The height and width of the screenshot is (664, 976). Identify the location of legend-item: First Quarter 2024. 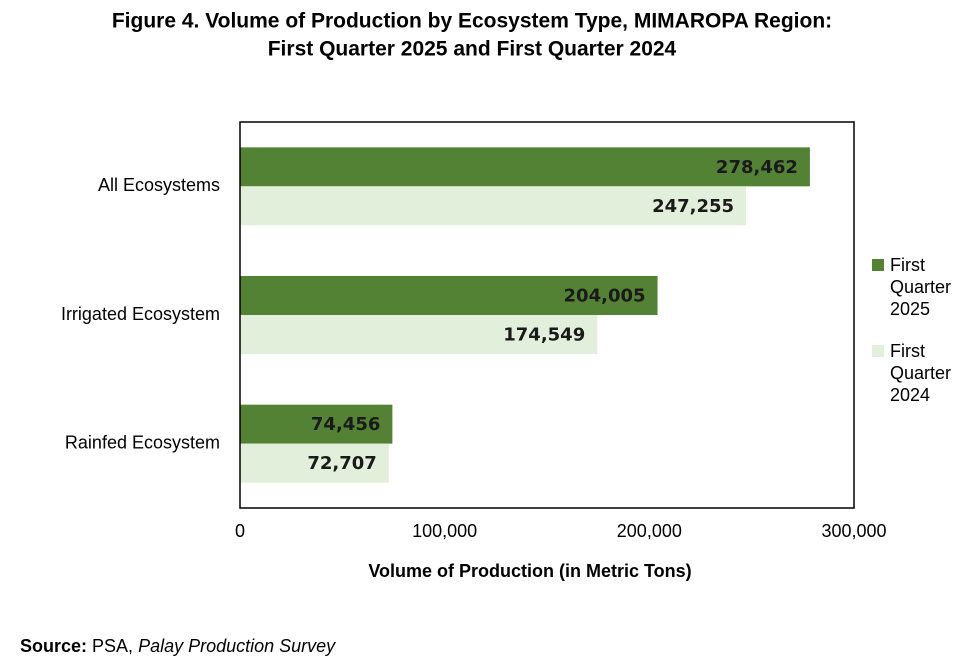
(917, 373).